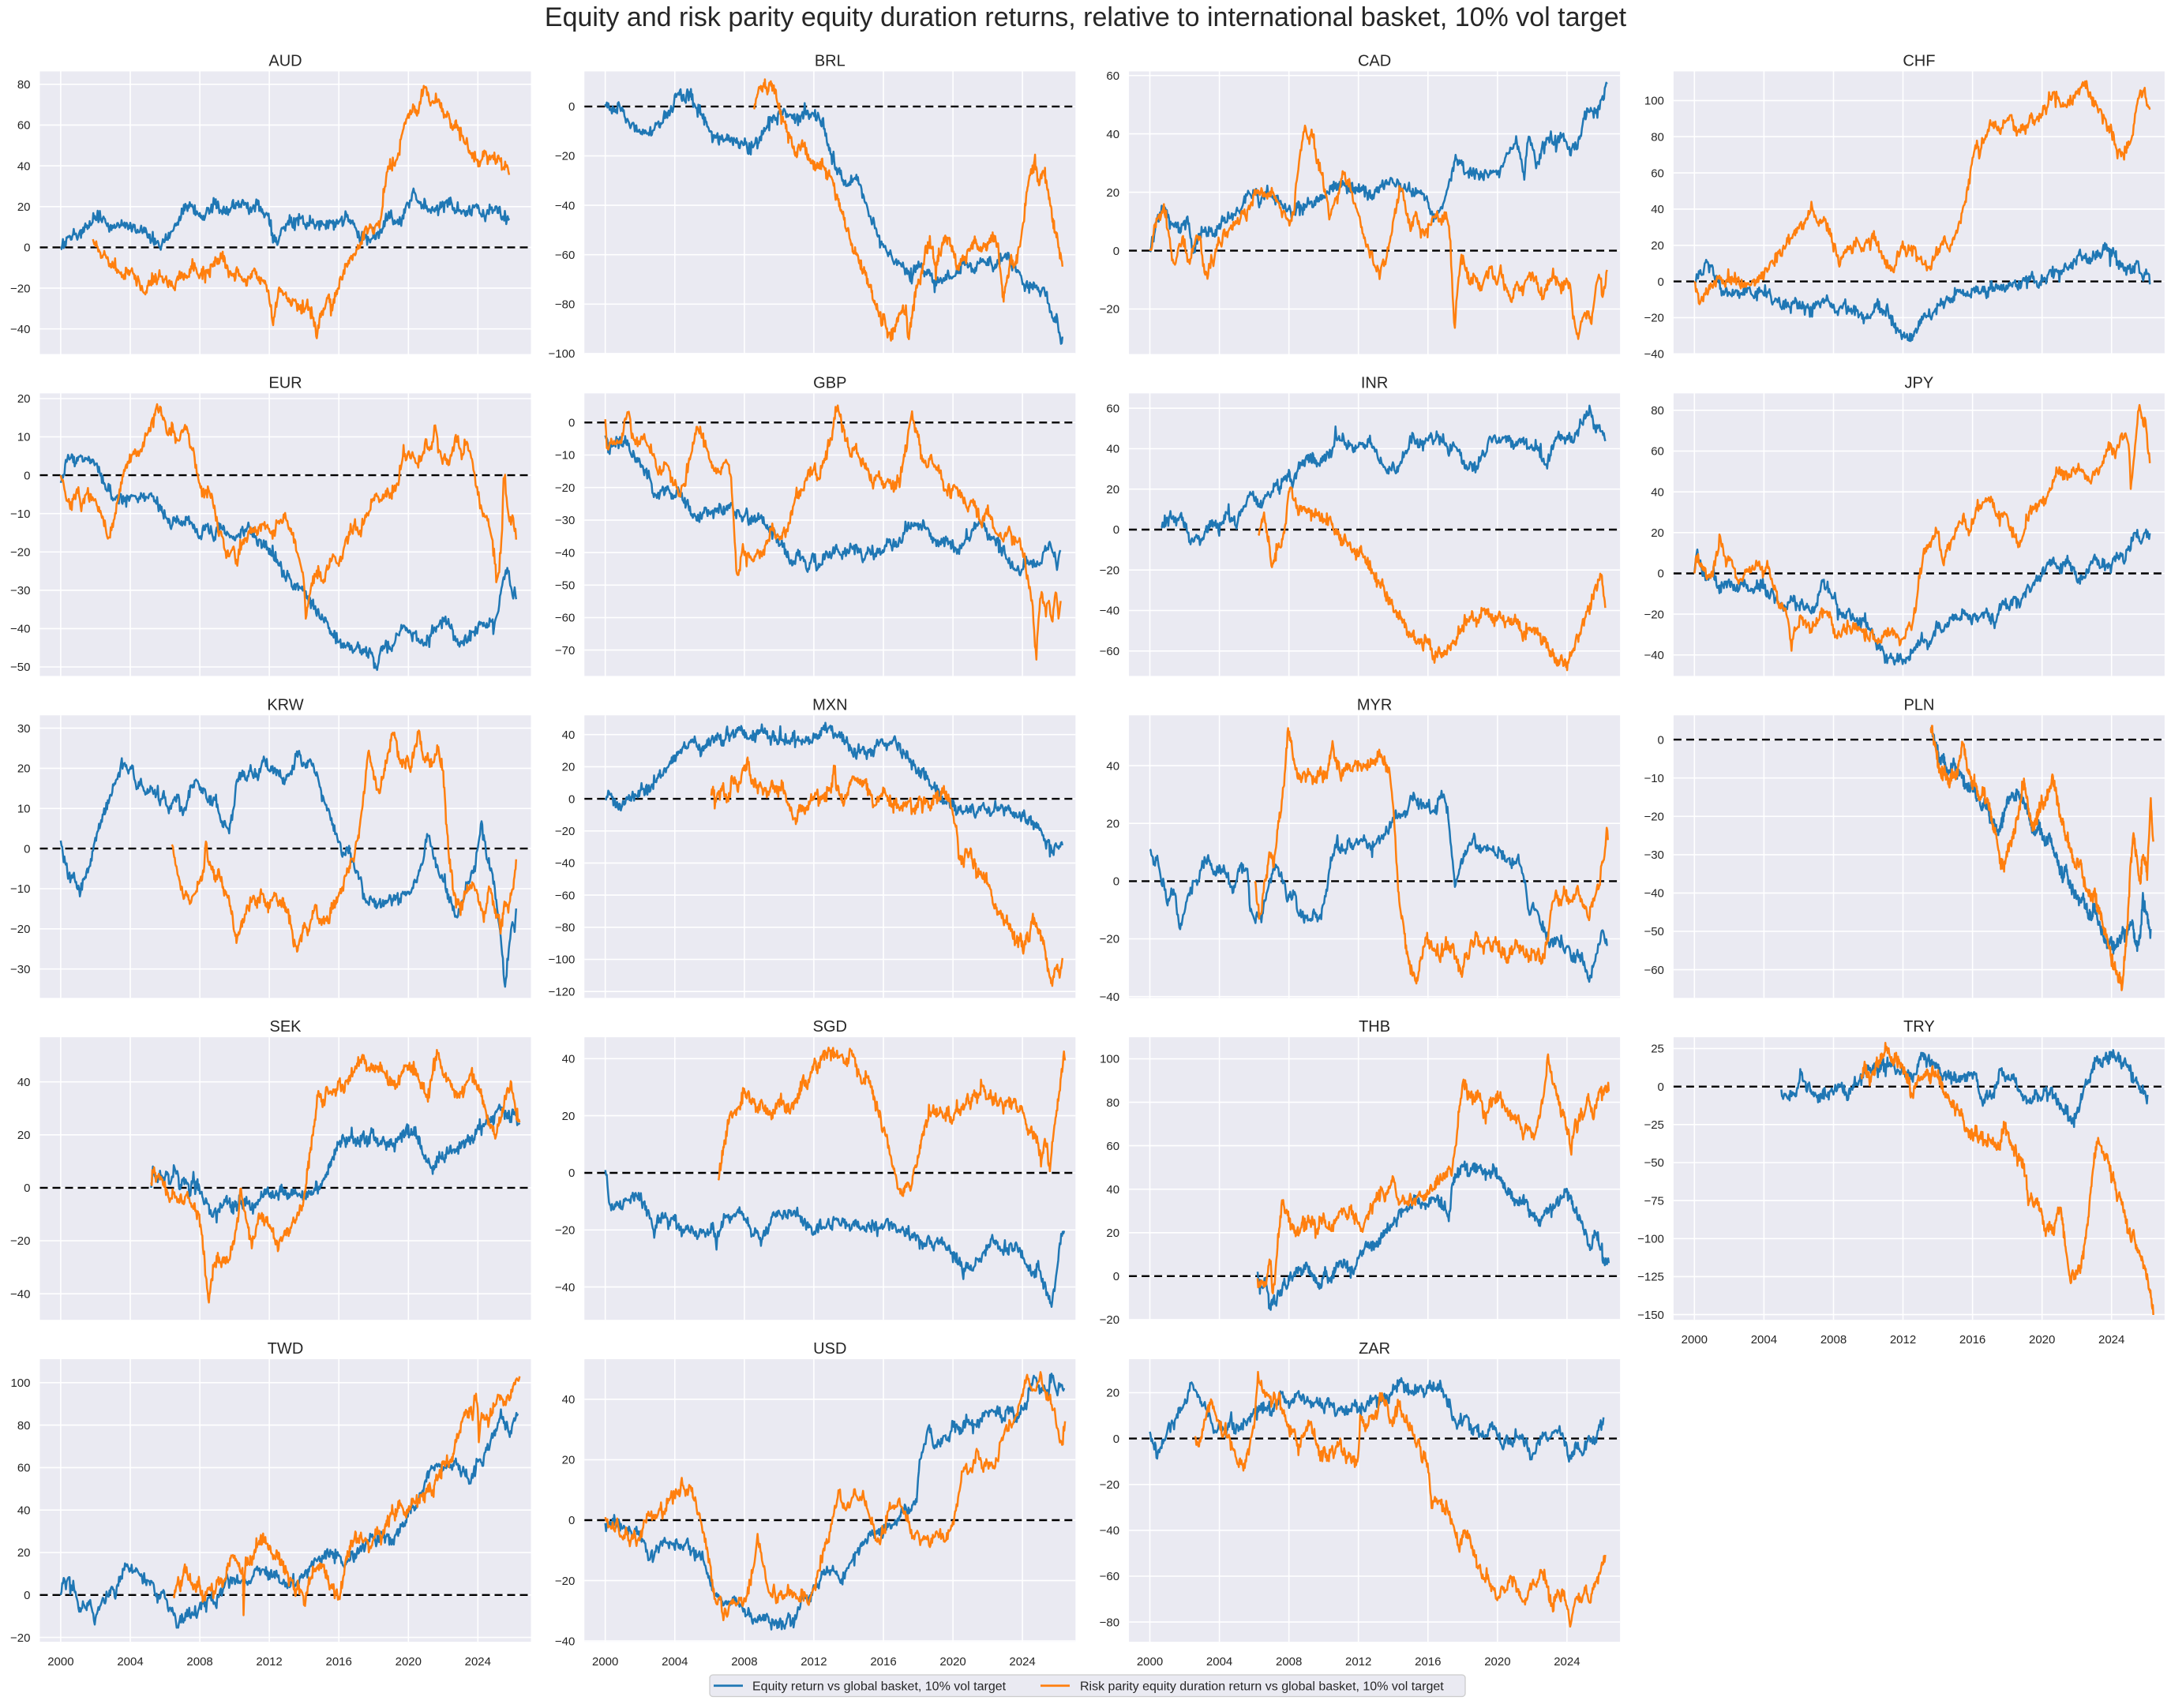  What do you see at coordinates (2111, 1340) in the screenshot?
I see `svg-text: 2024` at bounding box center [2111, 1340].